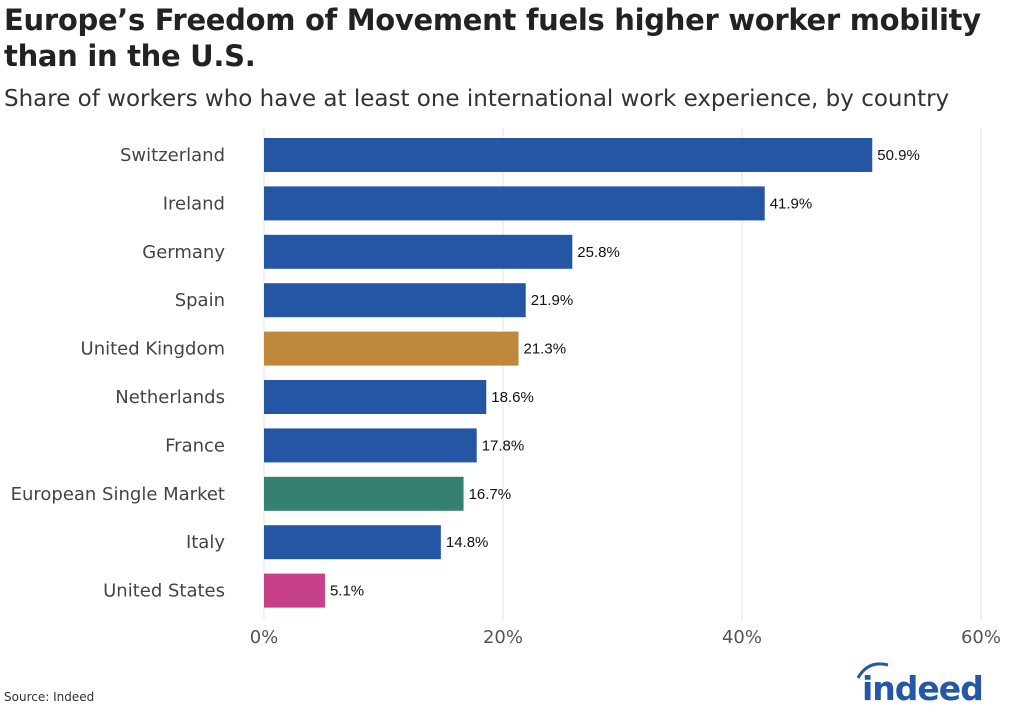  I want to click on category-label: Netherlands, so click(170, 397).